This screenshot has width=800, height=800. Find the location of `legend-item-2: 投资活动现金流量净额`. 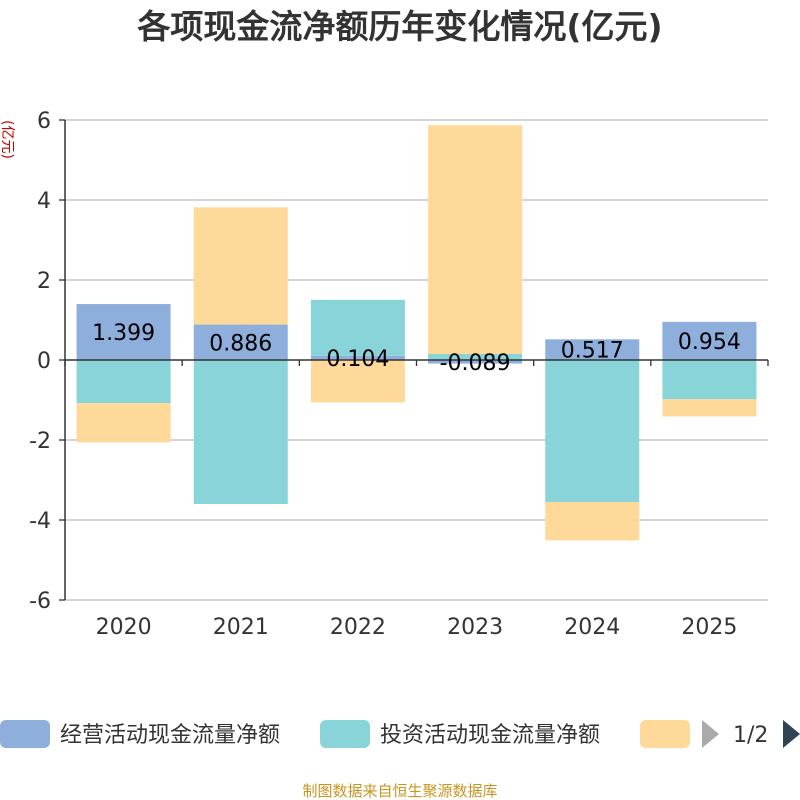

legend-item-2: 投资活动现金流量净额 is located at coordinates (460, 734).